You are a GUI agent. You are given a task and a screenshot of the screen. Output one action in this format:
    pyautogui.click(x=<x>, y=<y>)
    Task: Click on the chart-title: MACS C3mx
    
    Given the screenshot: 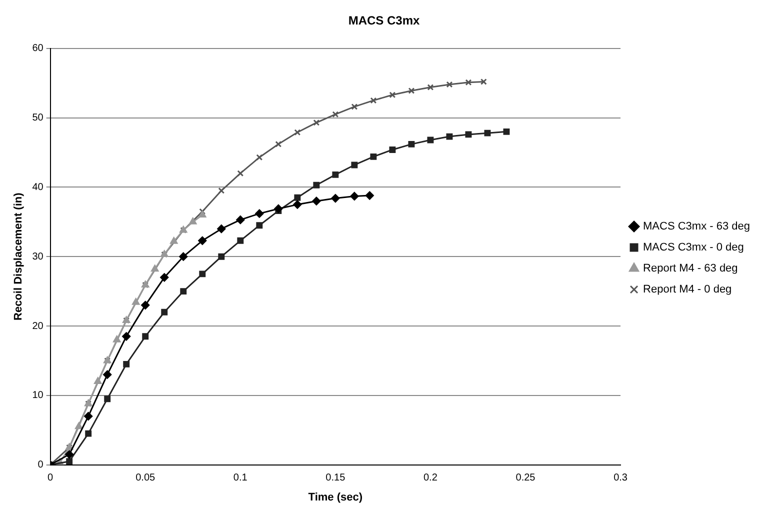 What is the action you would take?
    pyautogui.click(x=384, y=21)
    